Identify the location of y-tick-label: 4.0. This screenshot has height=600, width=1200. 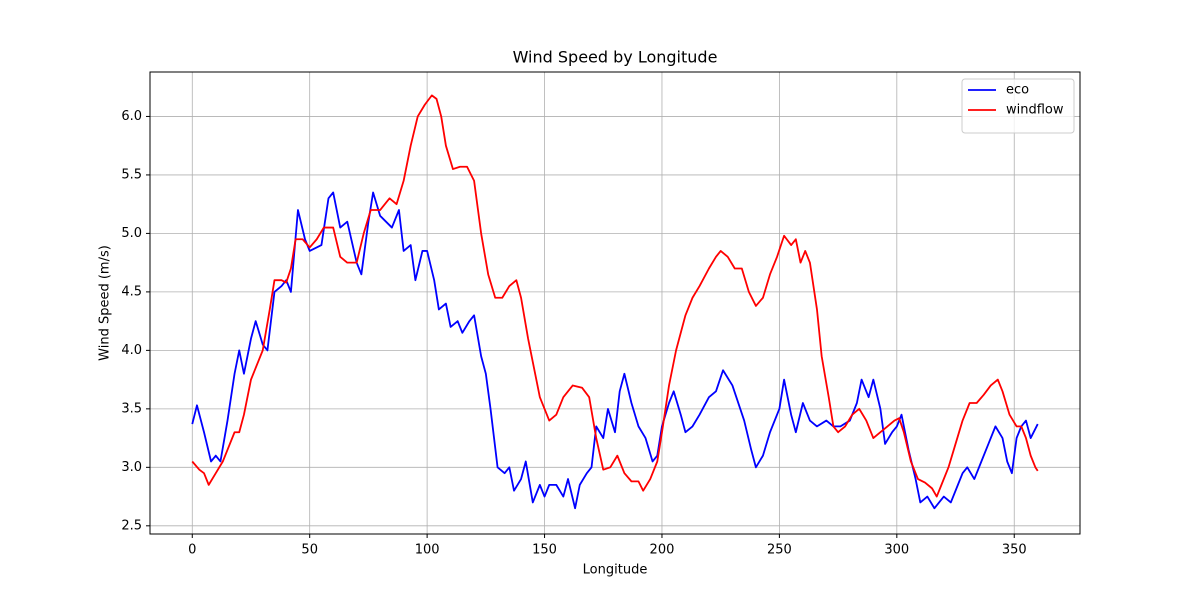
(131, 350).